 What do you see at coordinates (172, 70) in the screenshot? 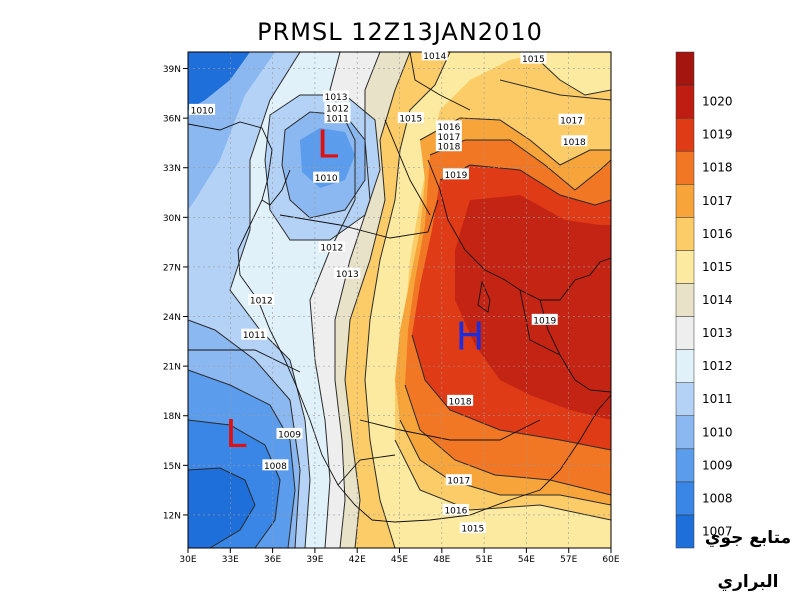
I see `y-tick-label: 39N` at bounding box center [172, 70].